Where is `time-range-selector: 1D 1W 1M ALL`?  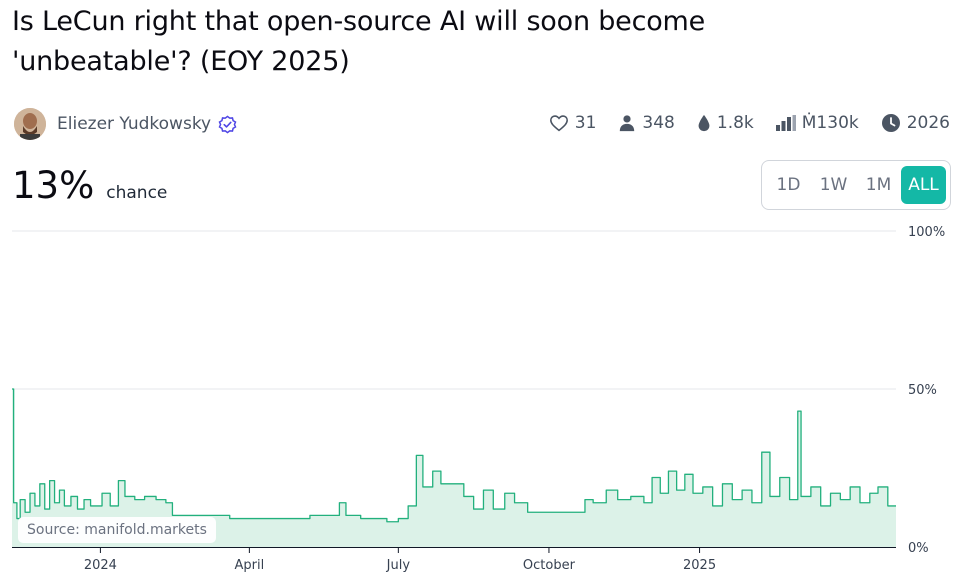
time-range-selector: 1D 1W 1M ALL is located at coordinates (856, 185).